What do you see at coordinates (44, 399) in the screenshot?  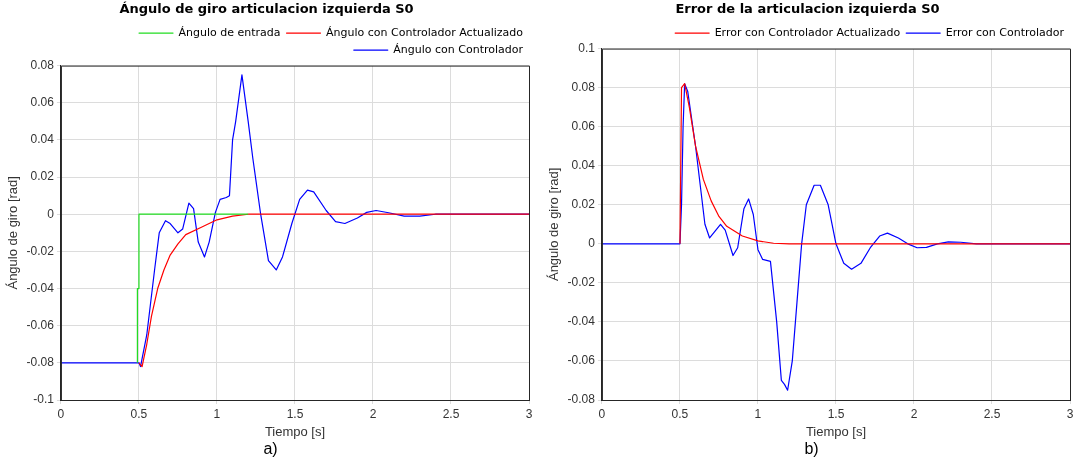 I see `y-tick-label: -0.1` at bounding box center [44, 399].